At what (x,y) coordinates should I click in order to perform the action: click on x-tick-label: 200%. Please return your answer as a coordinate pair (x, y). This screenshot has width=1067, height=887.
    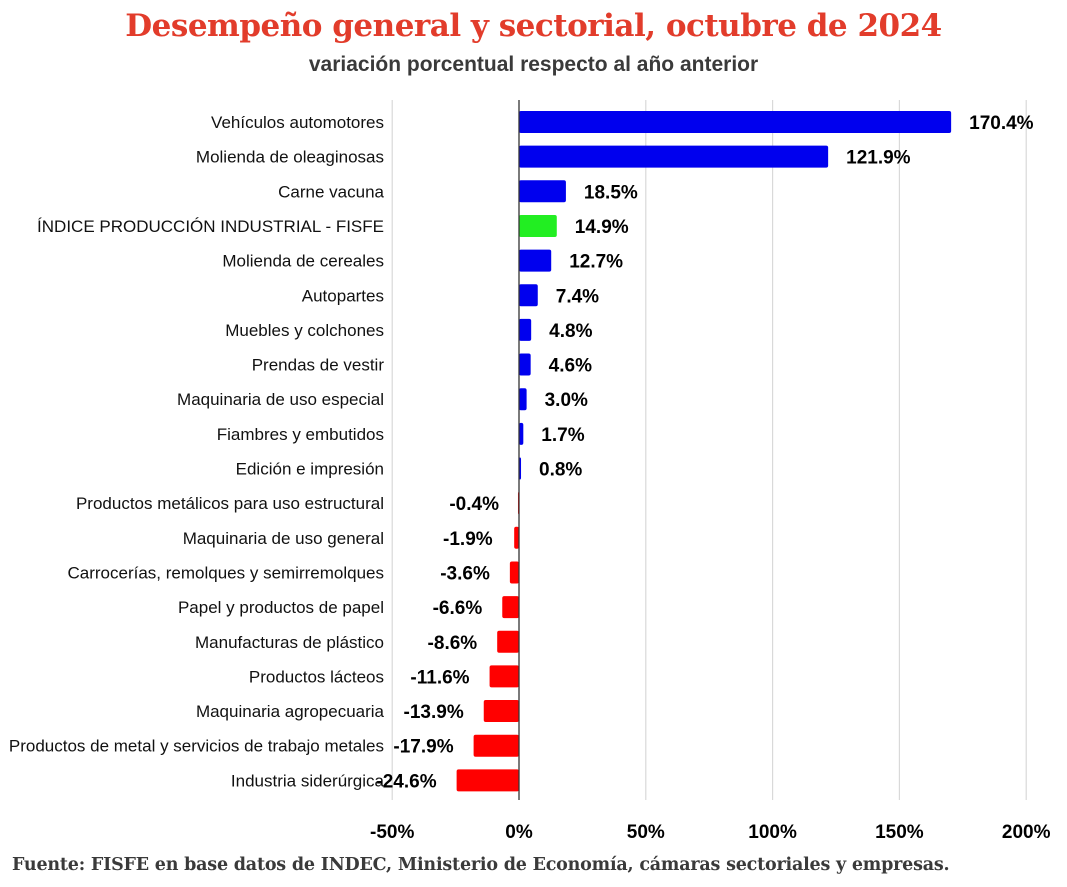
    Looking at the image, I should click on (1026, 832).